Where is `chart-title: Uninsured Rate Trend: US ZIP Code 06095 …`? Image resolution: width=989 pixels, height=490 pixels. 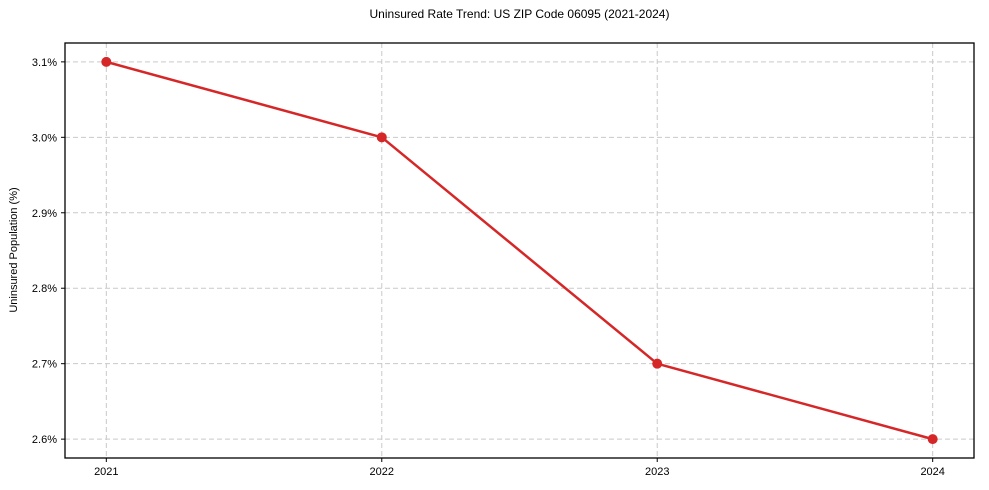 chart-title: Uninsured Rate Trend: US ZIP Code 06095 … is located at coordinates (519, 14).